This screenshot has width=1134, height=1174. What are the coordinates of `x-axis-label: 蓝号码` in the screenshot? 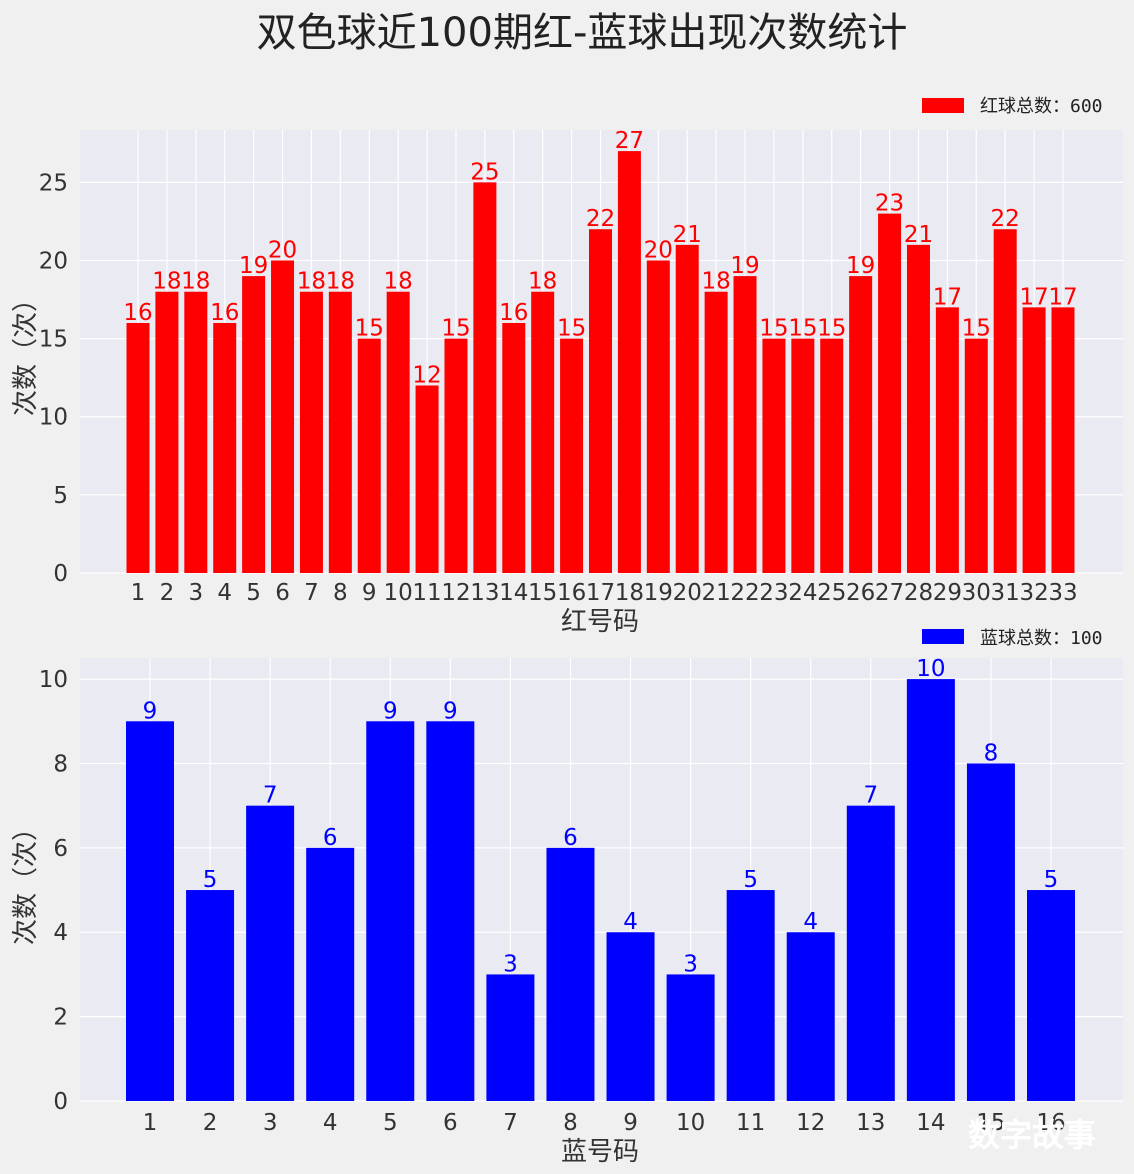 It's located at (600, 1152).